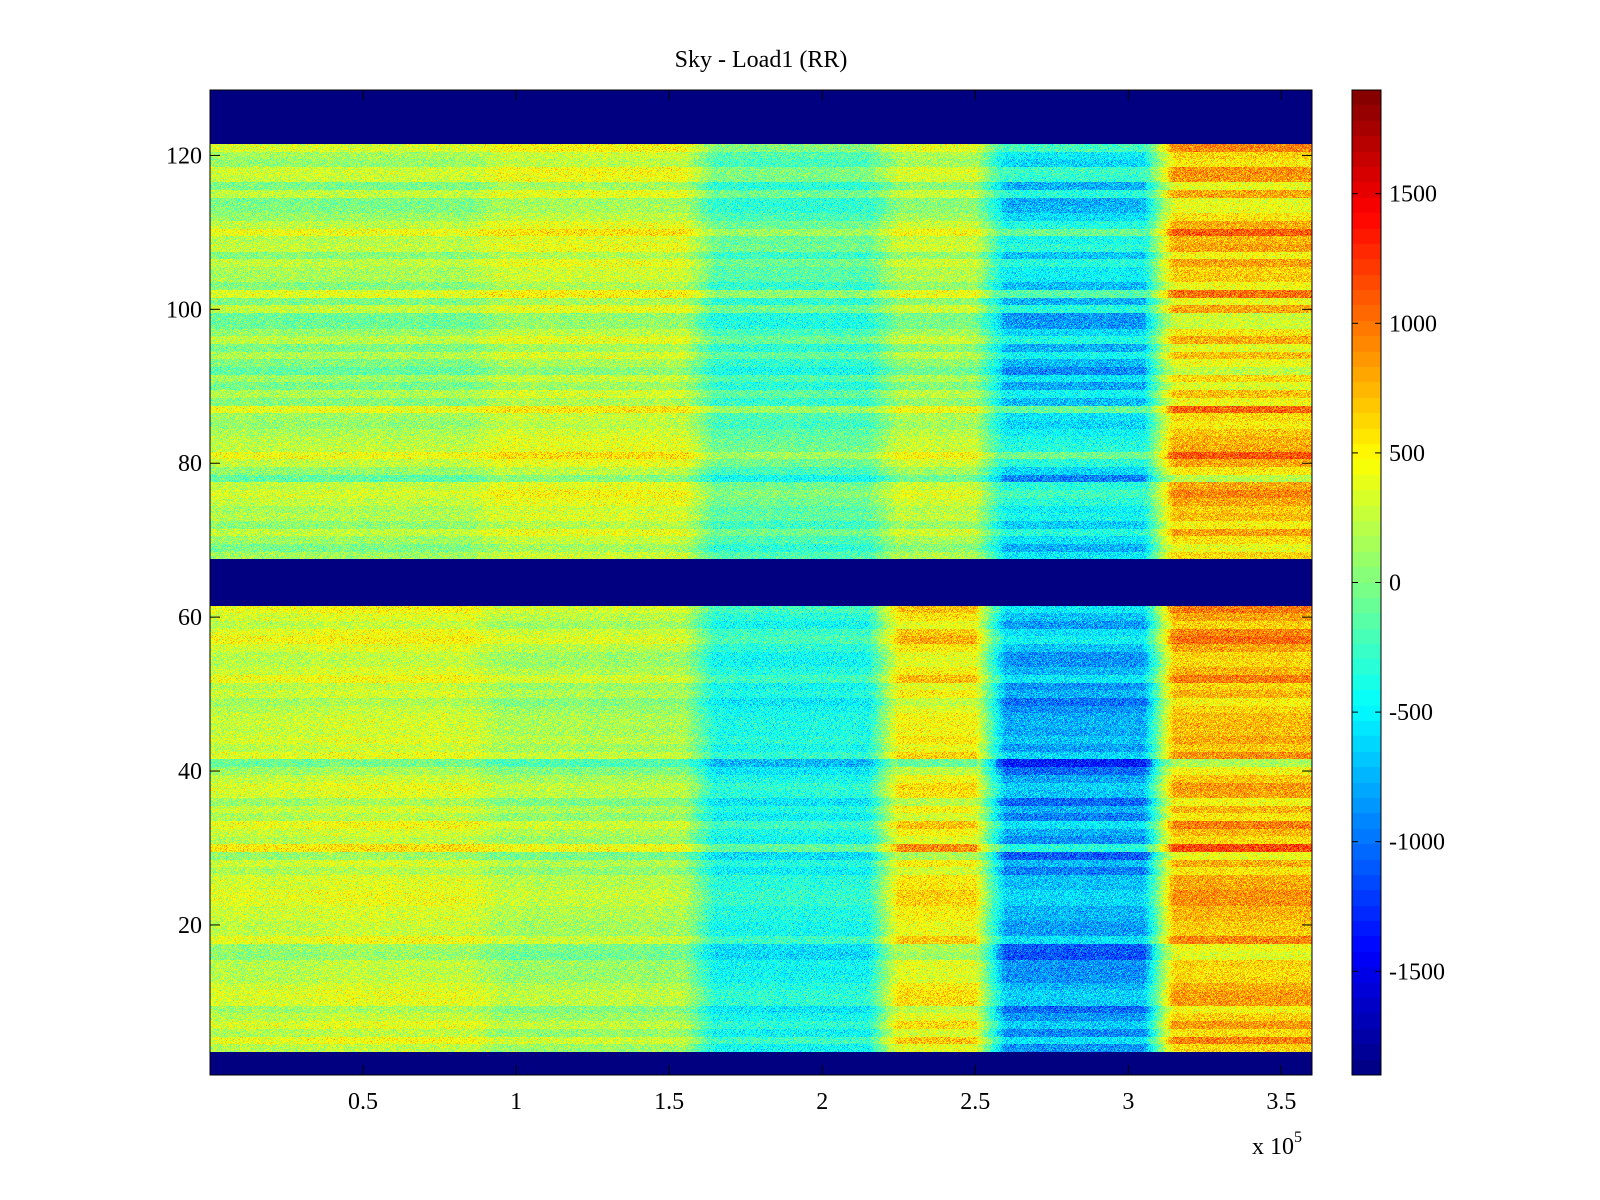 This screenshot has height=1200, width=1600. I want to click on x-tick-label: 0.5, so click(363, 1102).